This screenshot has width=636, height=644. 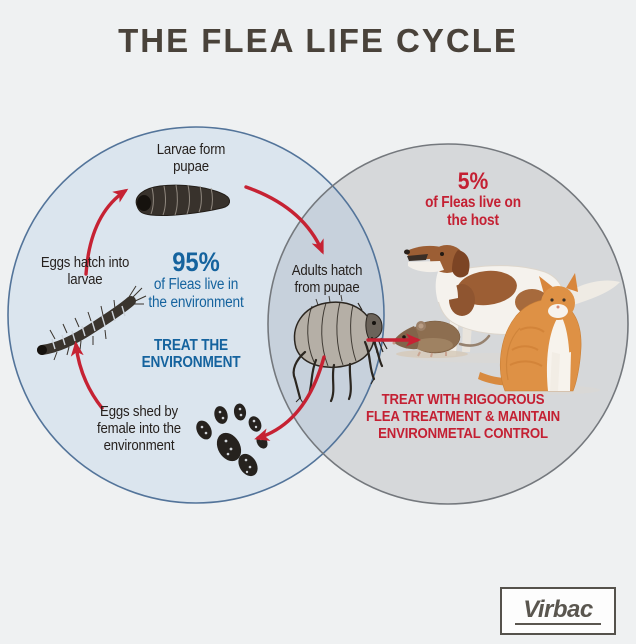 What do you see at coordinates (340, 349) in the screenshot?
I see `flea-illustration` at bounding box center [340, 349].